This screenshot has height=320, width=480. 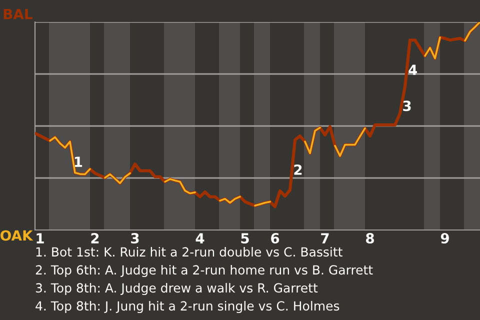 I want to click on annotation: 2, so click(x=298, y=169).